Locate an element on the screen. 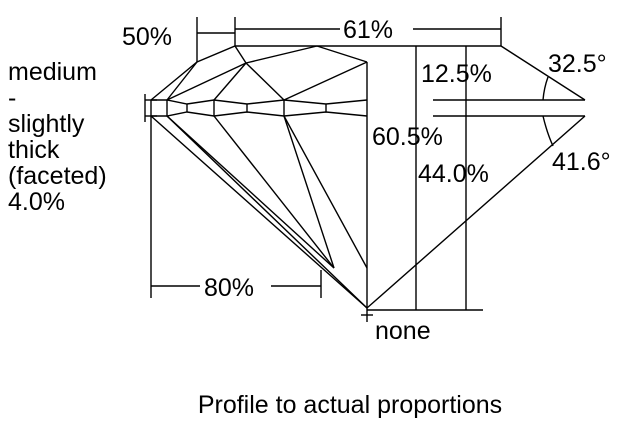  girdle-label-line: thick is located at coordinates (34, 150).